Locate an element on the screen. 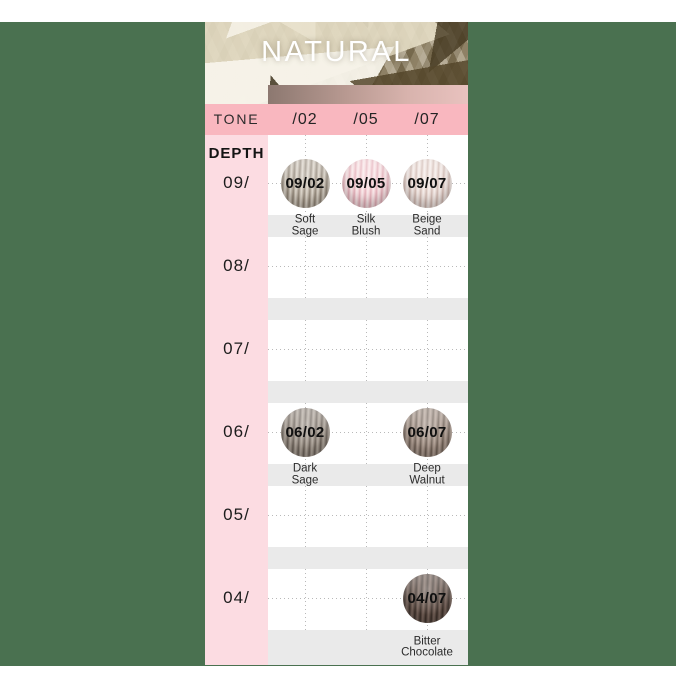  shade-swatch: 06/07 is located at coordinates (427, 432).